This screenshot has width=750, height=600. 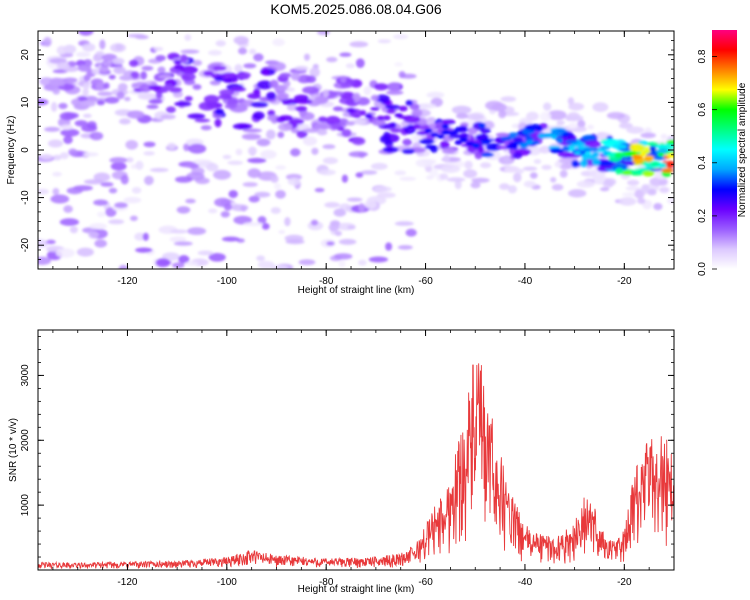 I want to click on spectrogram-xlabel: Height of straight line (km), so click(x=356, y=290).